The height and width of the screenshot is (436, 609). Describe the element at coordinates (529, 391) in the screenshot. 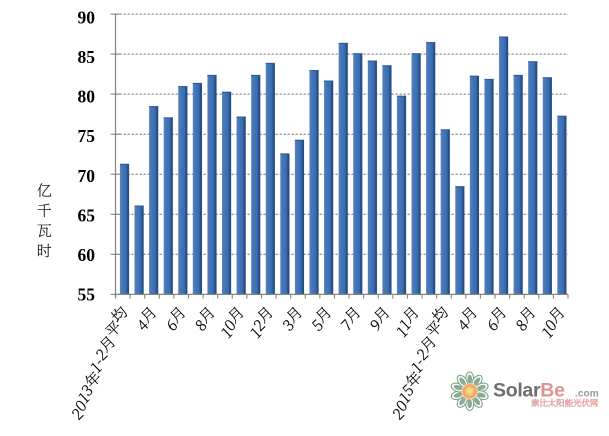

I see `svg-text: SolarBe` at that location.